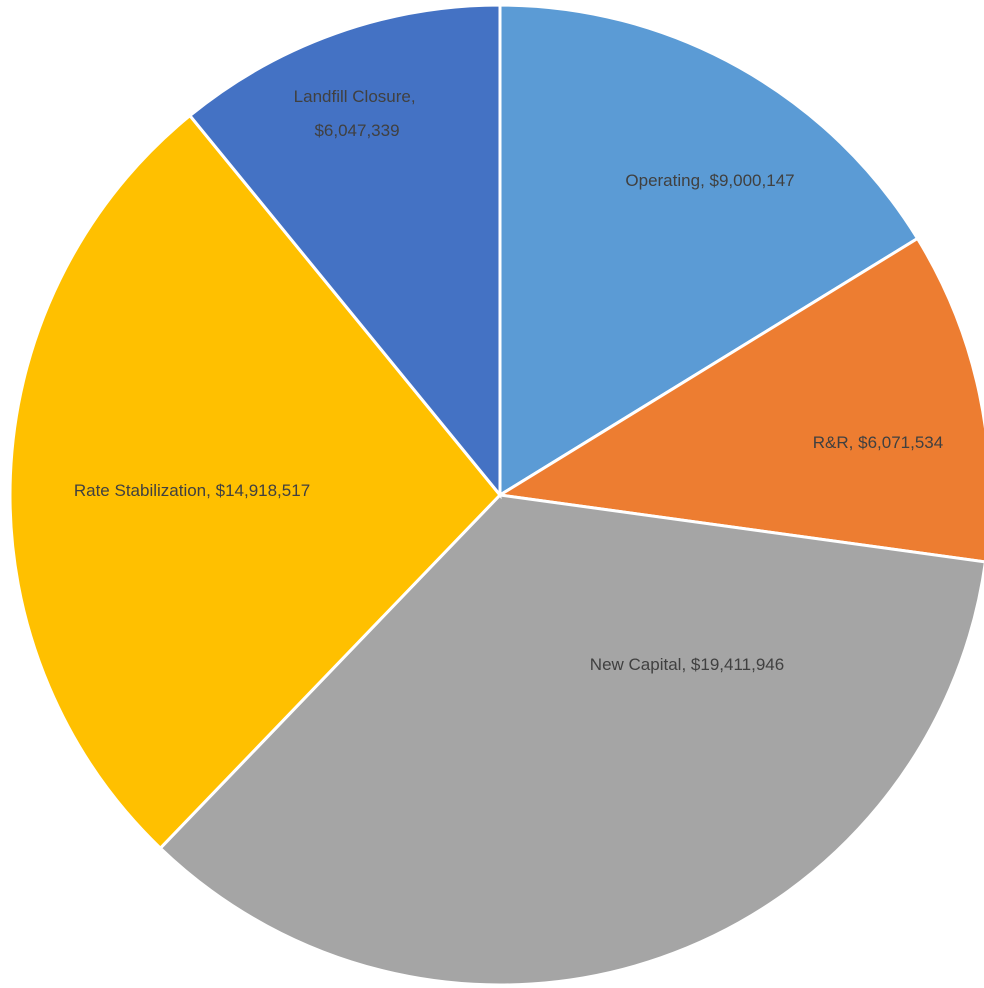 This screenshot has width=984, height=988. What do you see at coordinates (737, 664) in the screenshot?
I see `value-label: $19,411,946` at bounding box center [737, 664].